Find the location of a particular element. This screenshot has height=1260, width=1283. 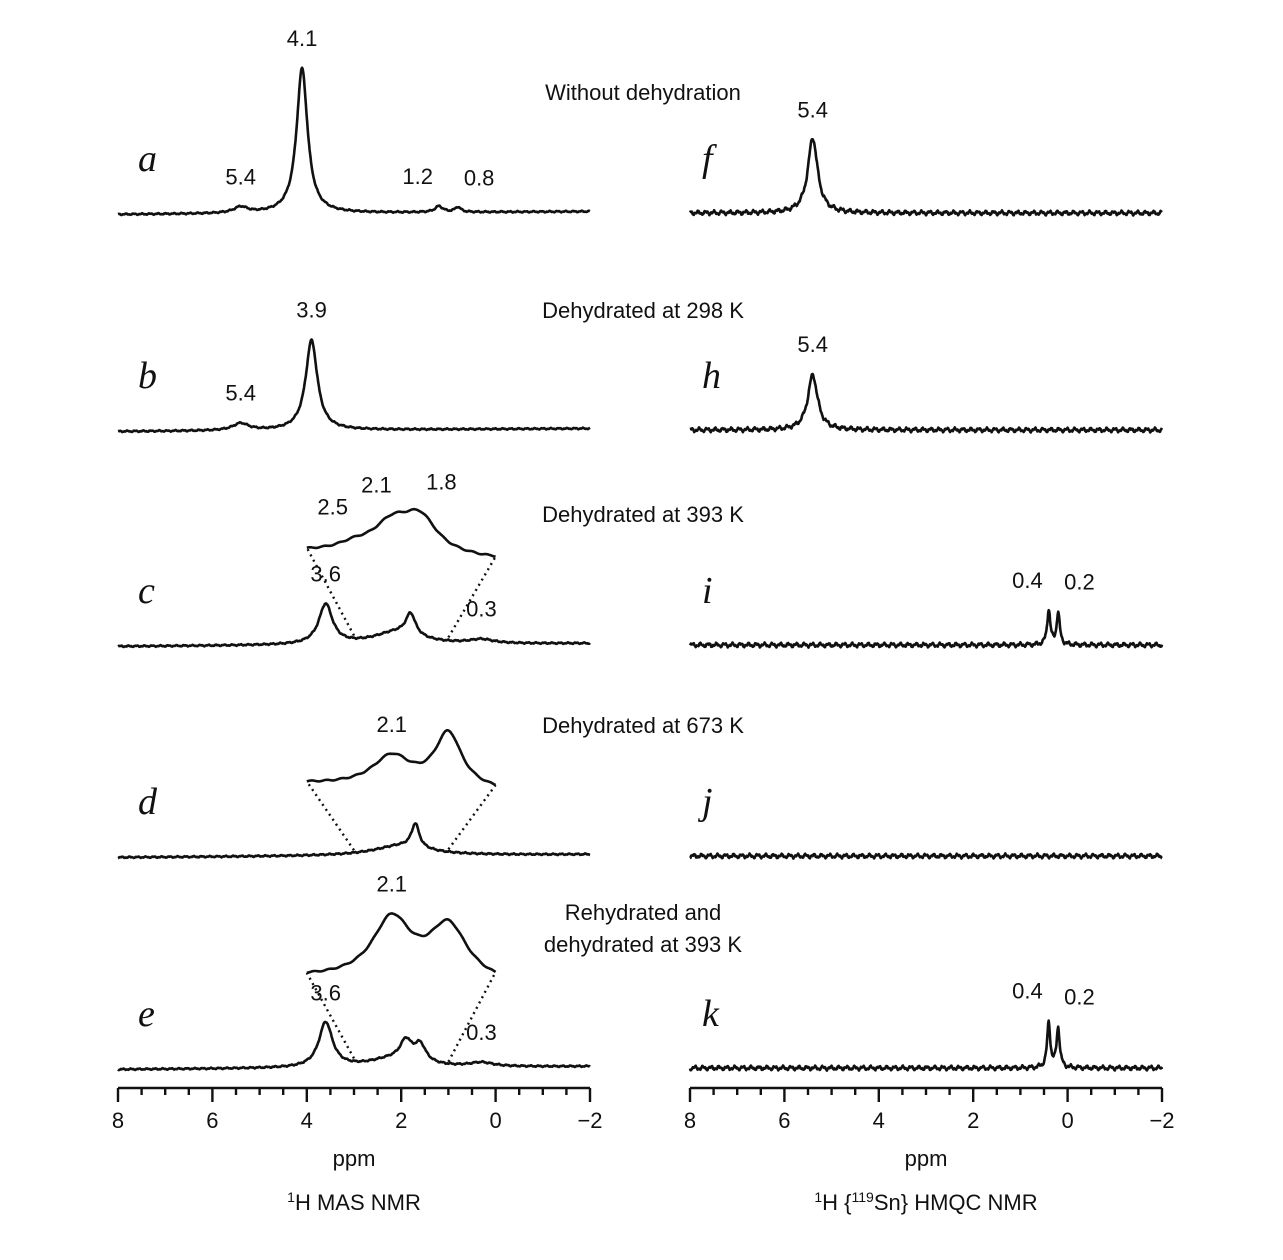

x-axis-title: 1H {119Sn} HMQC NMR is located at coordinates (925, 1202).